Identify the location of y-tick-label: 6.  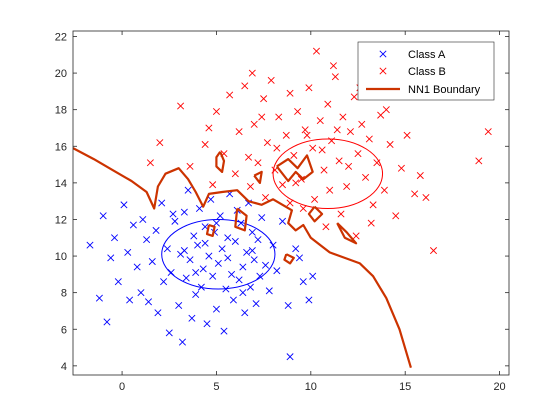
(64, 330).